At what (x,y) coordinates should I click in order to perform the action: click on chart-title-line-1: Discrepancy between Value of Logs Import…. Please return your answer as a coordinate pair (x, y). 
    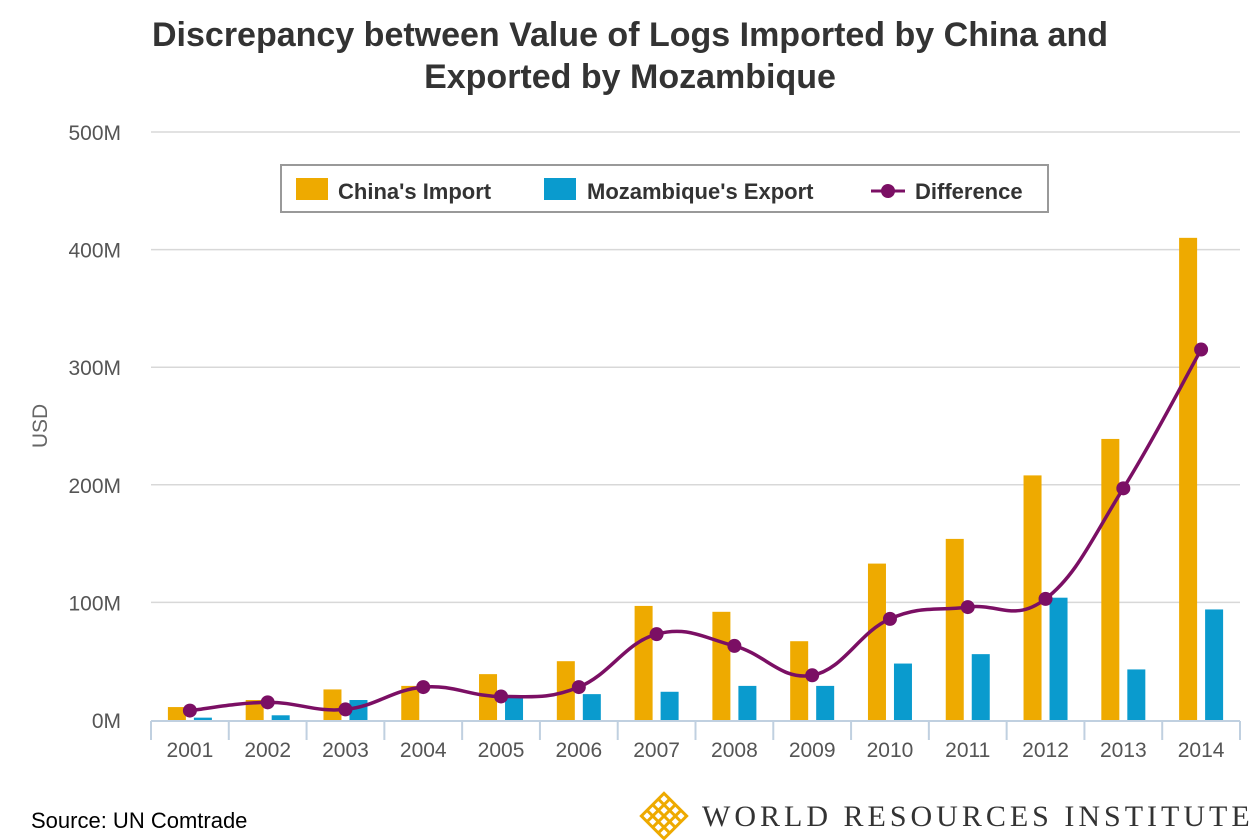
    Looking at the image, I should click on (630, 35).